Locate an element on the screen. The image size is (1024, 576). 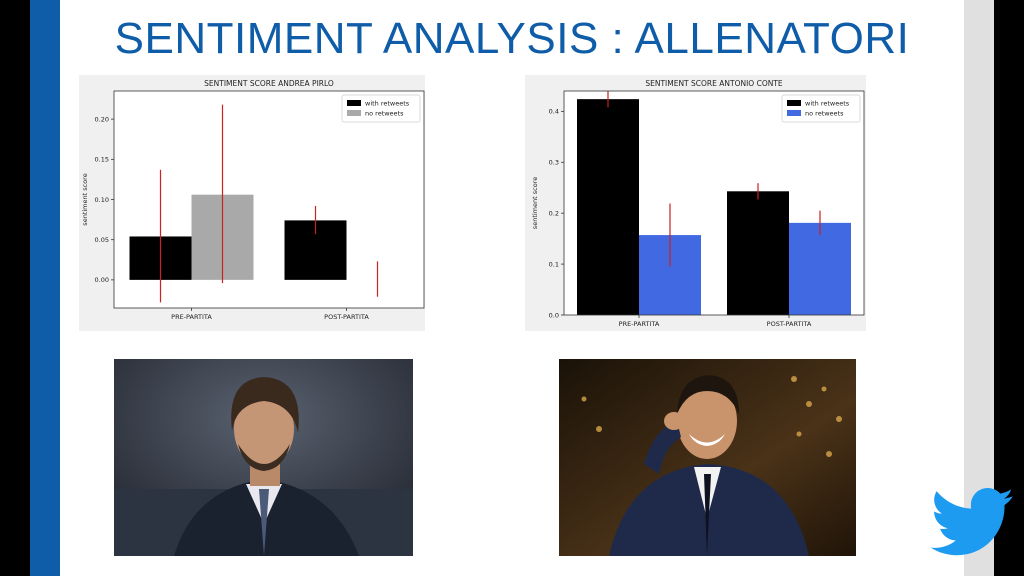
bar-conte-with-retweets-post-partita is located at coordinates (758, 253).